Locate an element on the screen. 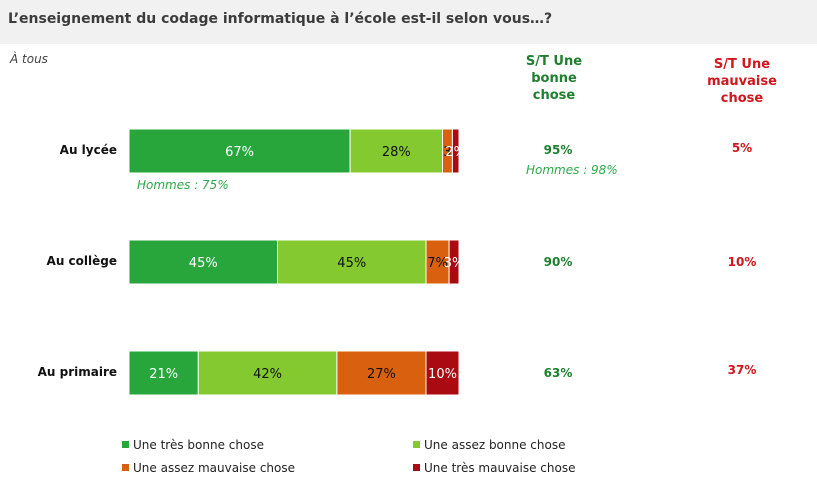 The width and height of the screenshot is (817, 482). bar-lycee-tres-bonne is located at coordinates (239, 151).